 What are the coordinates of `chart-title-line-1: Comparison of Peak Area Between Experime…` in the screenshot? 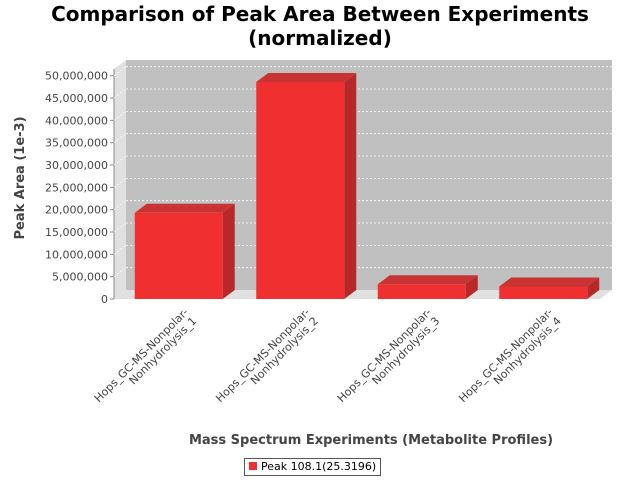 It's located at (320, 14).